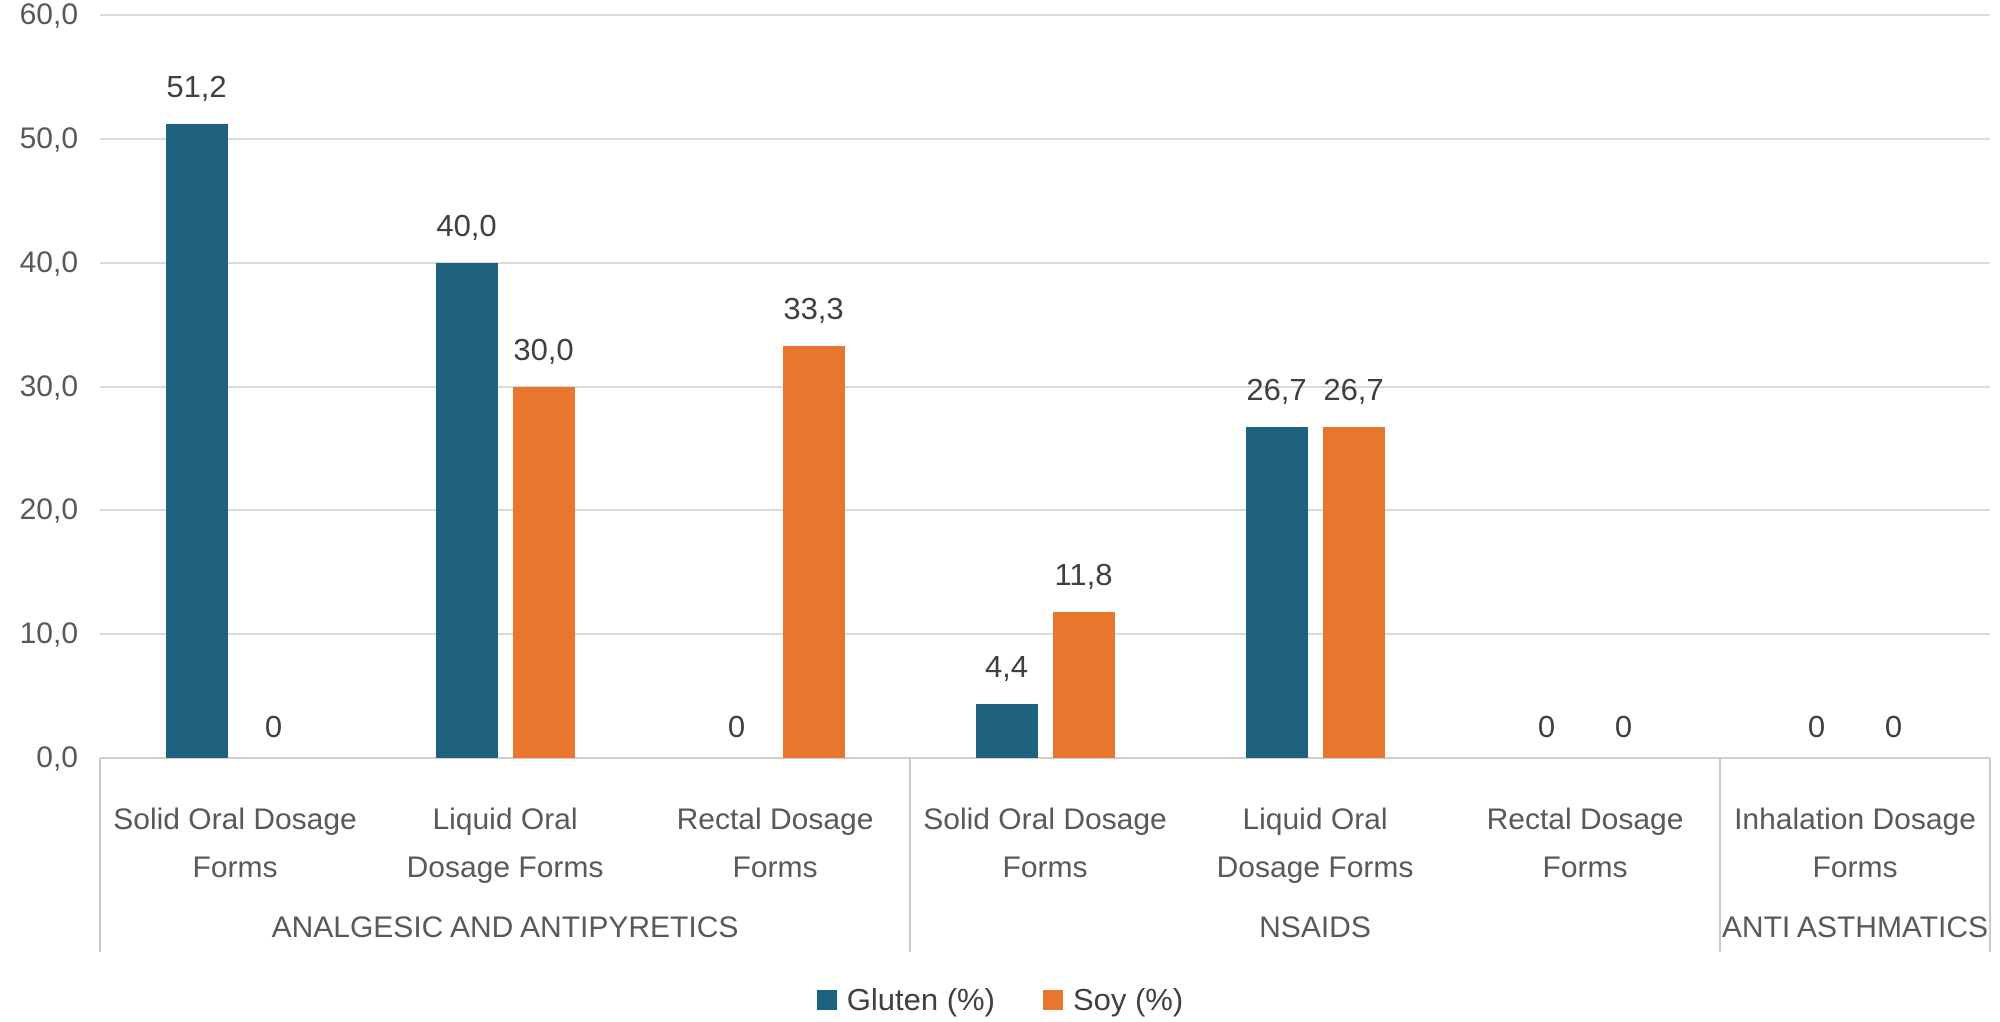 Image resolution: width=2000 pixels, height=1022 pixels. What do you see at coordinates (466, 225) in the screenshot?
I see `bar-value-label: 40,0` at bounding box center [466, 225].